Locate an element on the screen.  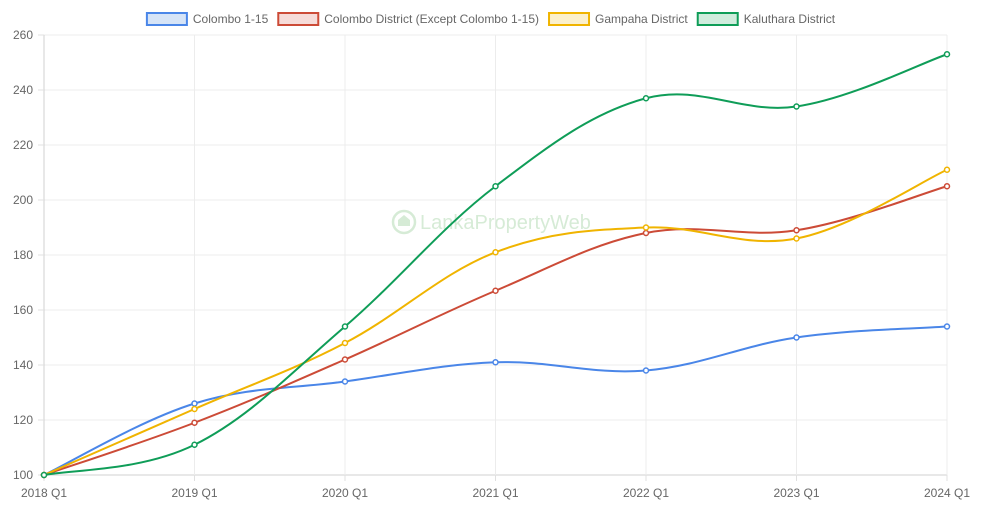
legend-label: Gampaha District is located at coordinates (641, 19).